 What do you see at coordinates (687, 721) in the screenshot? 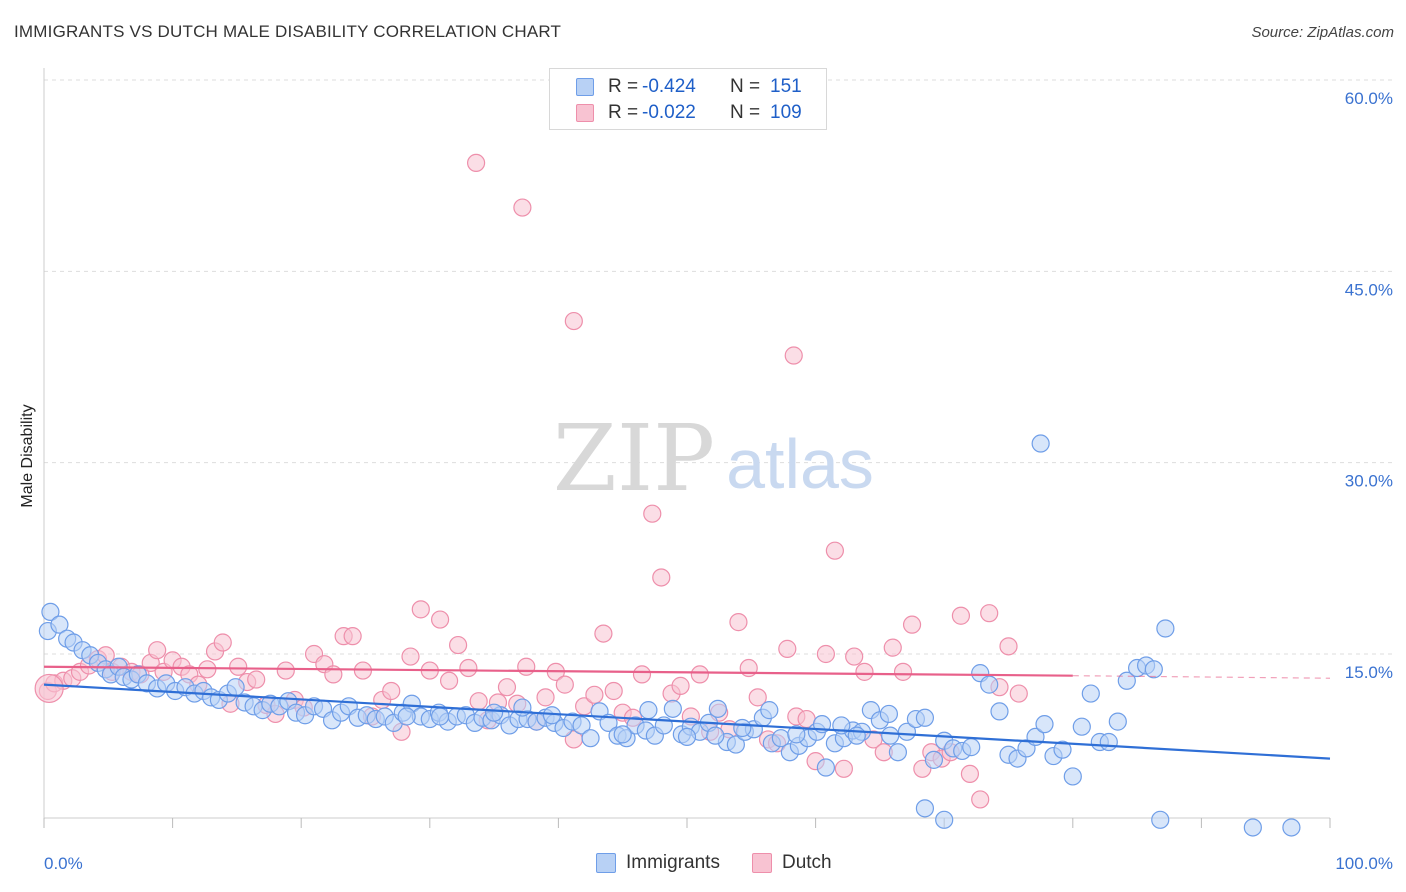
I see `immigrants-trend-line` at bounding box center [687, 721].